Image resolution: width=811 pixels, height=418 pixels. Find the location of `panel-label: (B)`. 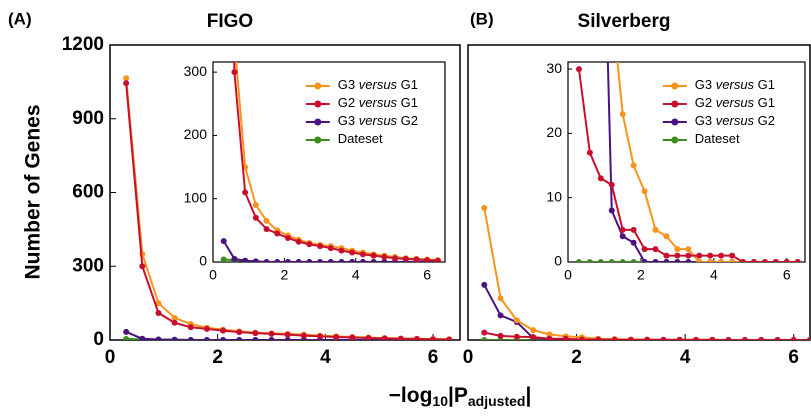

panel-label: (B) is located at coordinates (482, 18).